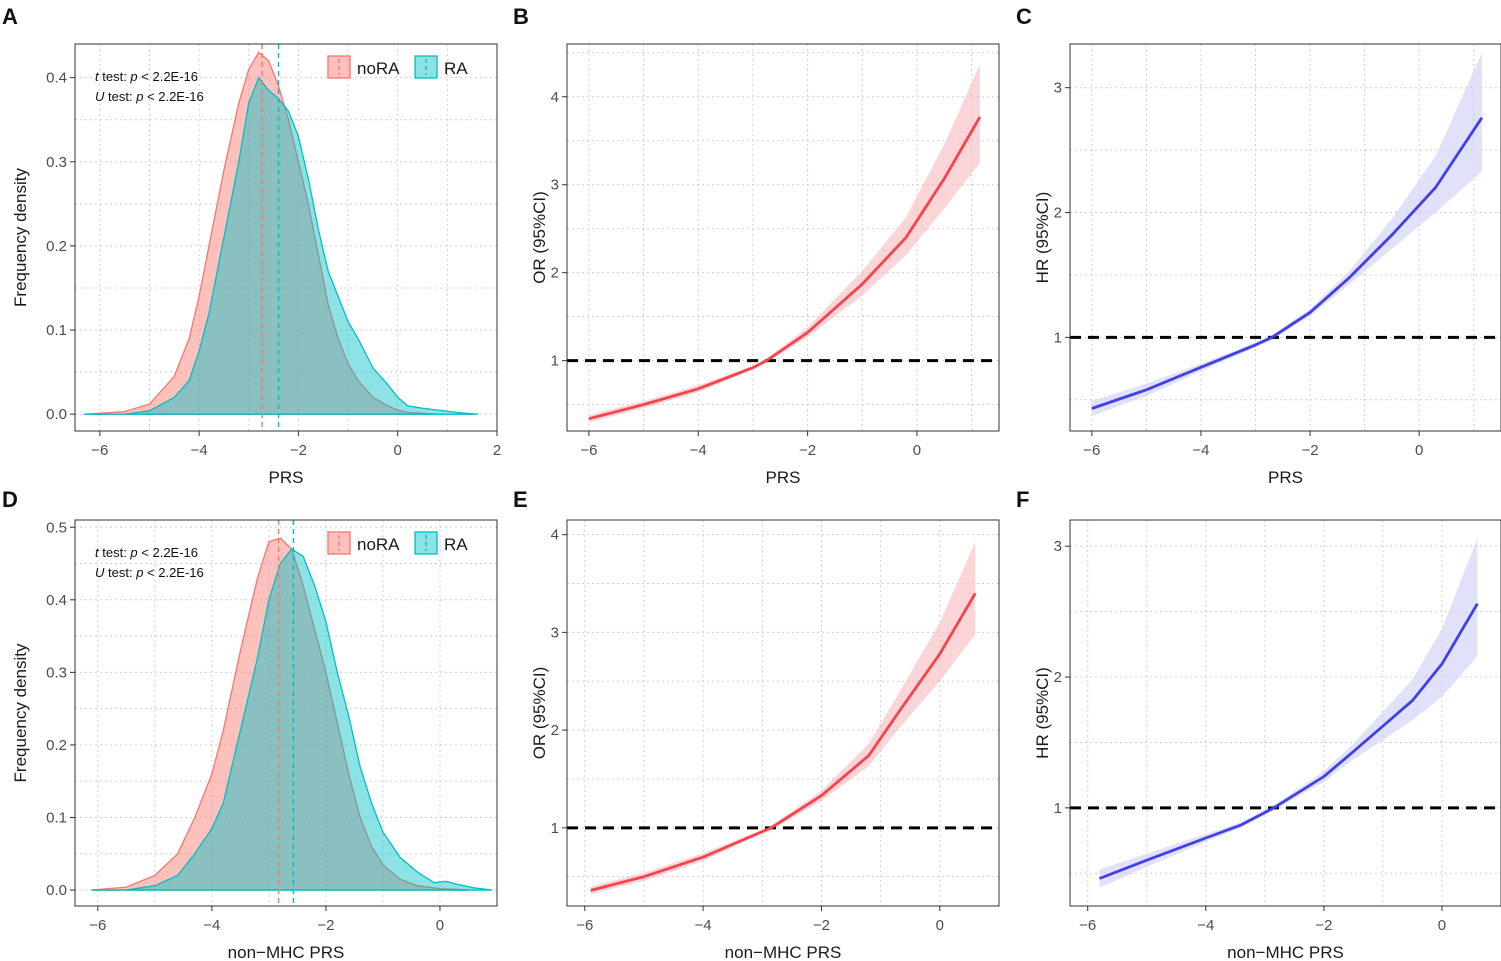  I want to click on panel-letter: A, so click(10, 16).